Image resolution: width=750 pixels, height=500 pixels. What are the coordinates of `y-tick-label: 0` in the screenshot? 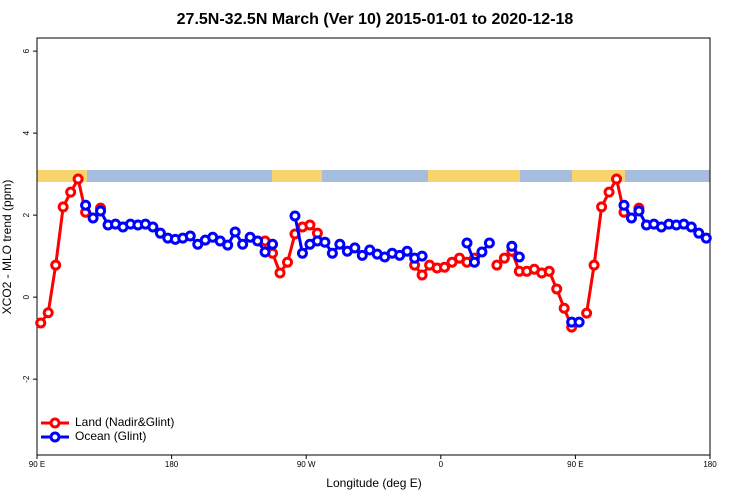 It's located at (26, 296).